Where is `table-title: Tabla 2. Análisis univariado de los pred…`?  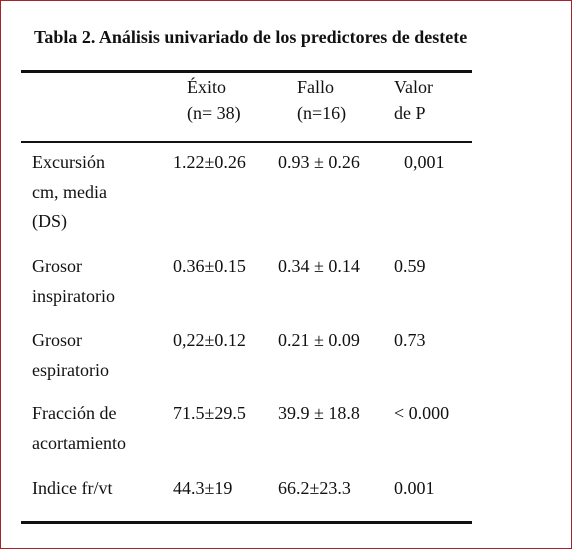 table-title: Tabla 2. Análisis univariado de los pred… is located at coordinates (251, 37).